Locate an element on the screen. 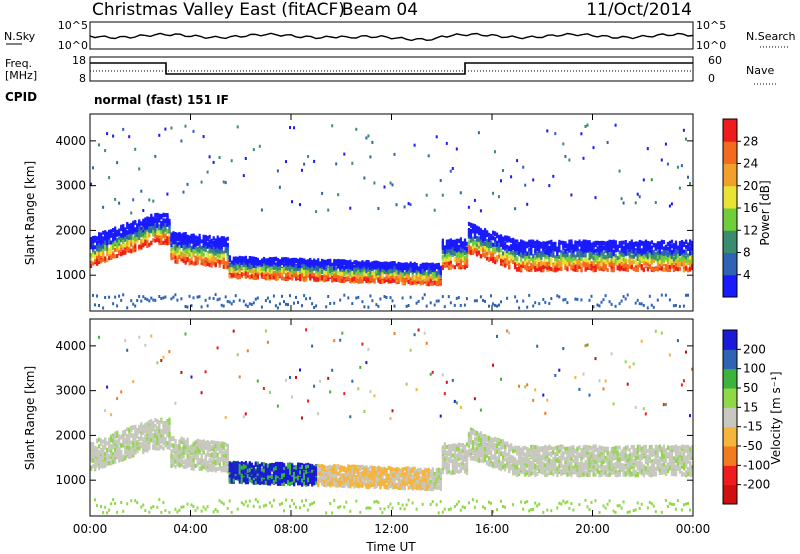  nsky-label: N.Sky is located at coordinates (20, 36).